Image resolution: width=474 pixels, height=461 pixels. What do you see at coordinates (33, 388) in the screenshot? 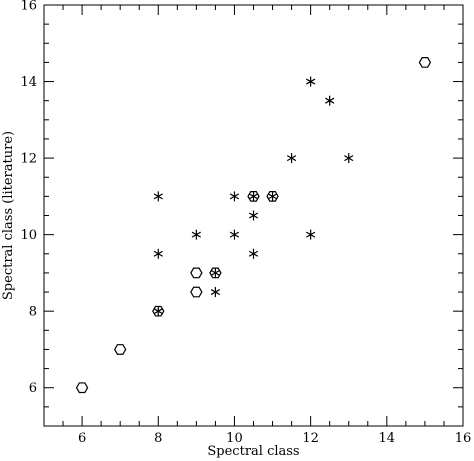
I see `y-tick-label: 6` at bounding box center [33, 388].